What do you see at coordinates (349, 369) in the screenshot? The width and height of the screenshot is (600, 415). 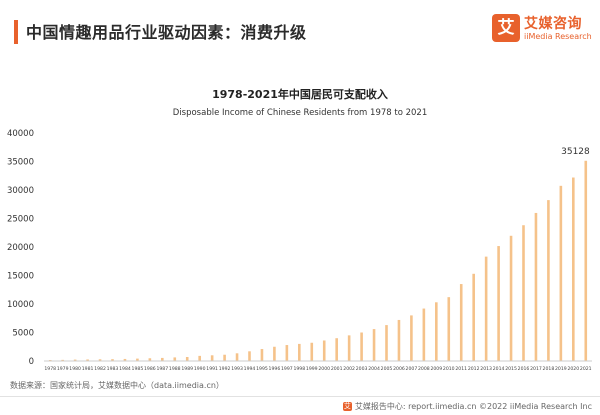 I see `x-tick-label: 2002` at bounding box center [349, 369].